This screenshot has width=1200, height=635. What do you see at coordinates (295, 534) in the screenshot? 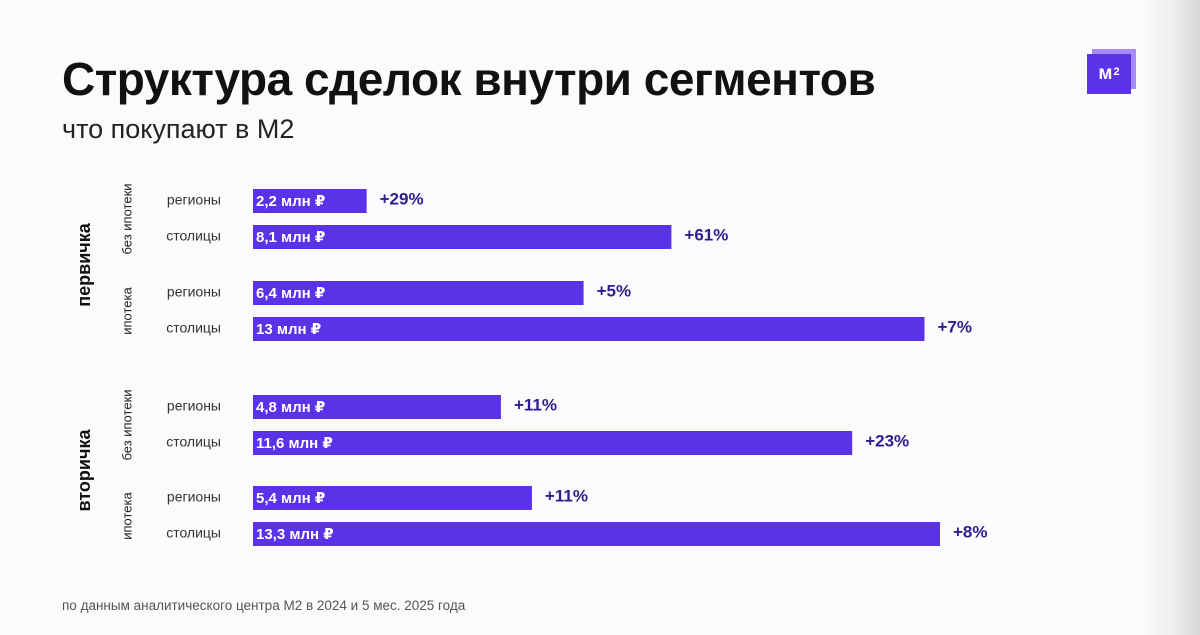
I see `bar-value-label: 13,3 млн ₽` at bounding box center [295, 534].